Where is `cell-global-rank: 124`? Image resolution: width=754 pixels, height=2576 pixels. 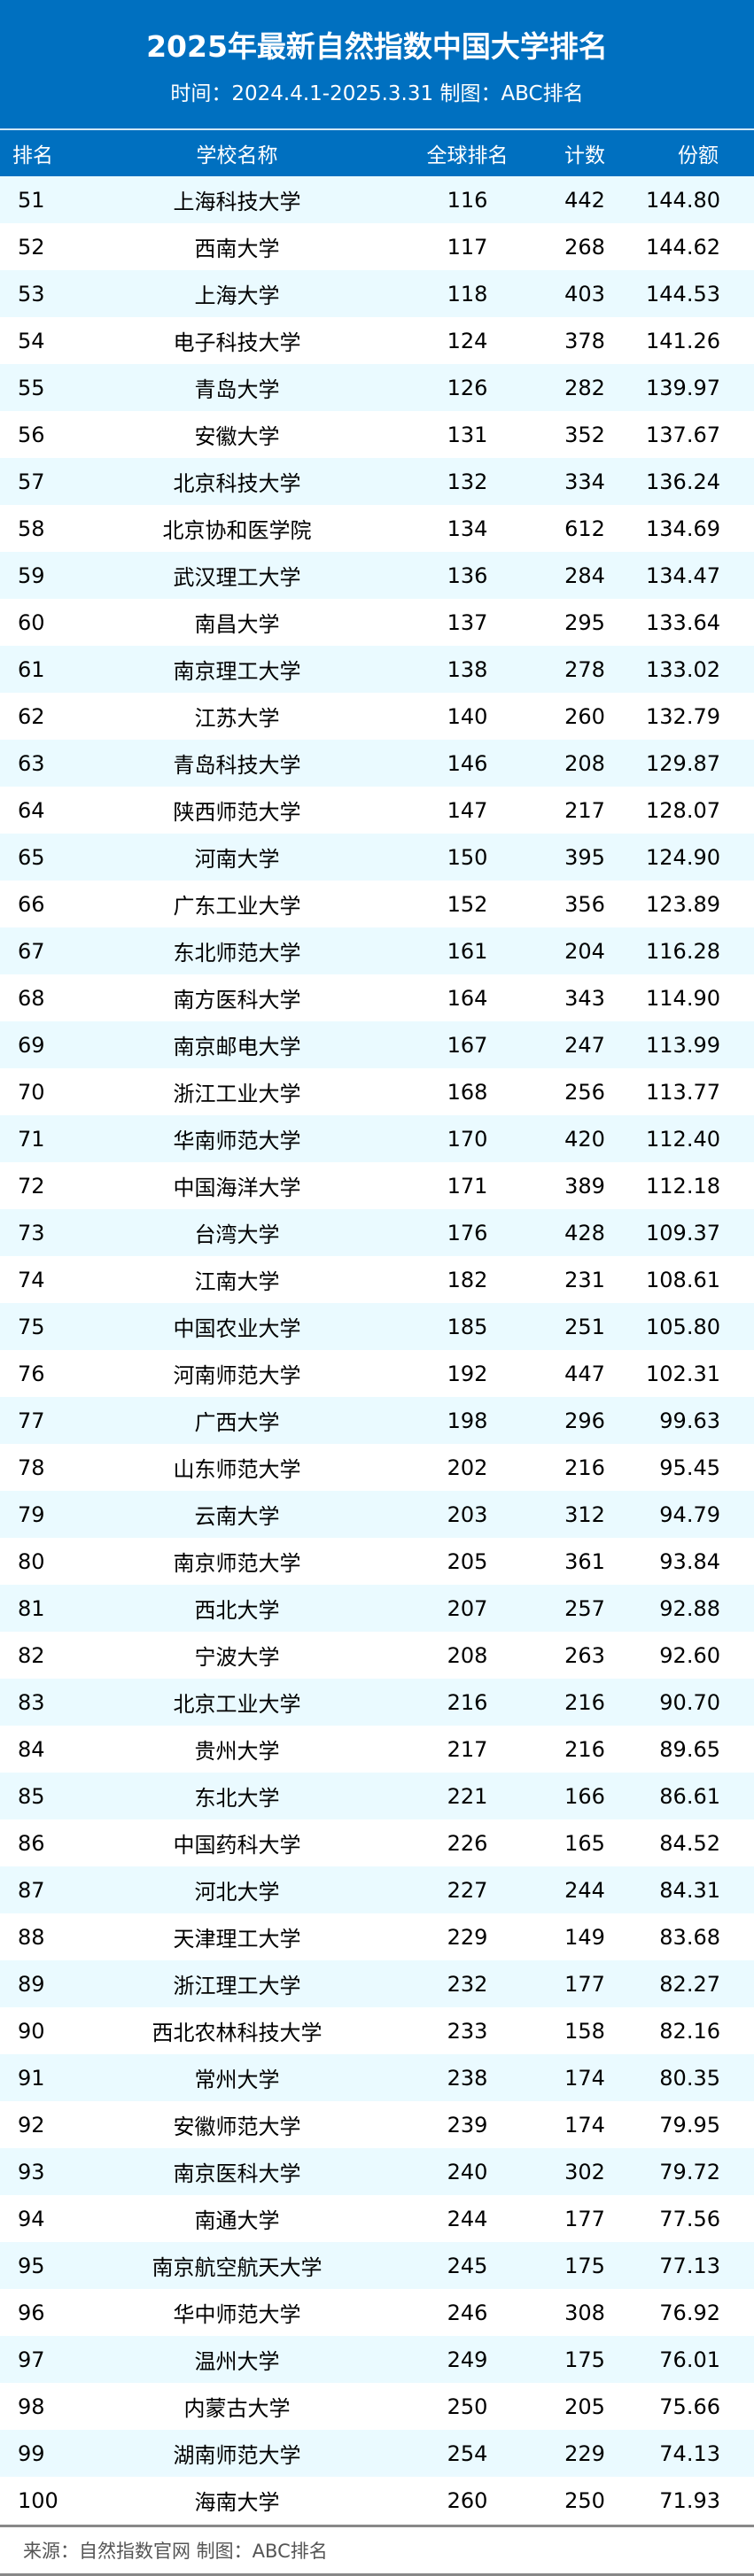 cell-global-rank: 124 is located at coordinates (467, 340).